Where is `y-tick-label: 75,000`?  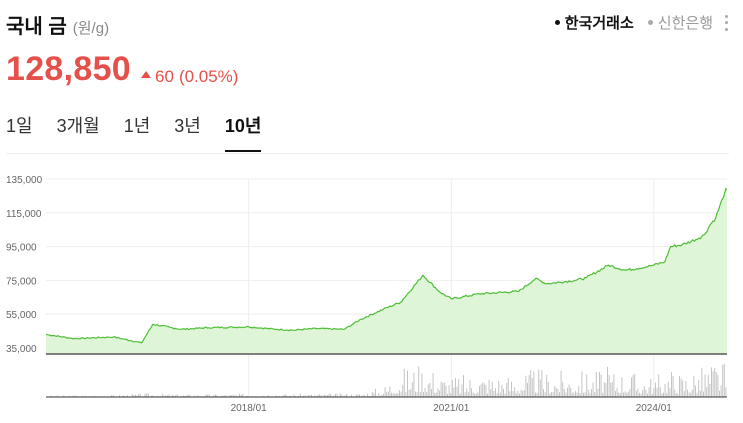 y-tick-label: 75,000 is located at coordinates (21, 281).